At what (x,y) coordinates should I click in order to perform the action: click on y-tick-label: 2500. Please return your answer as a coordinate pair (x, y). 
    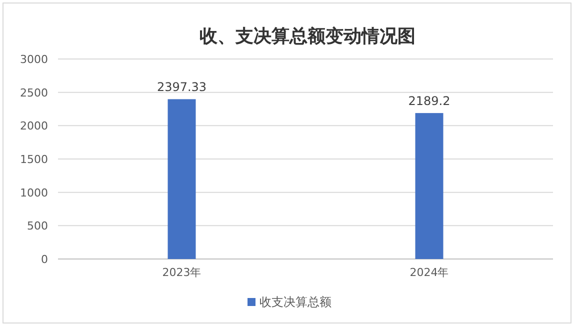
    Looking at the image, I should click on (34, 93).